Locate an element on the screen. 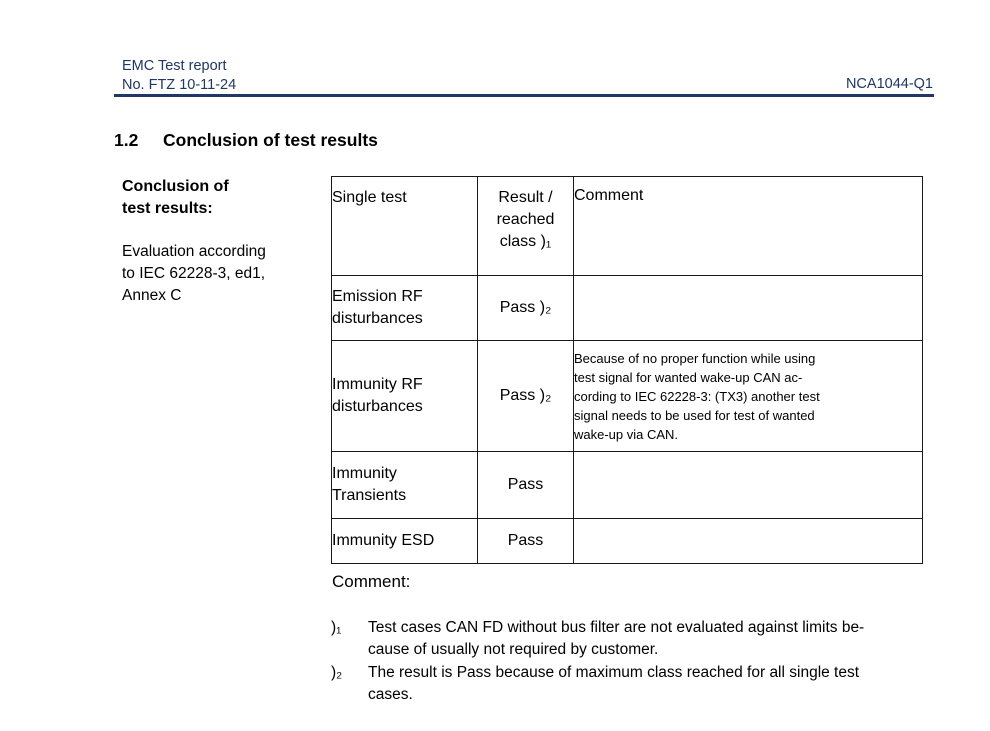  footnote-marker: )₁ is located at coordinates (336, 627).